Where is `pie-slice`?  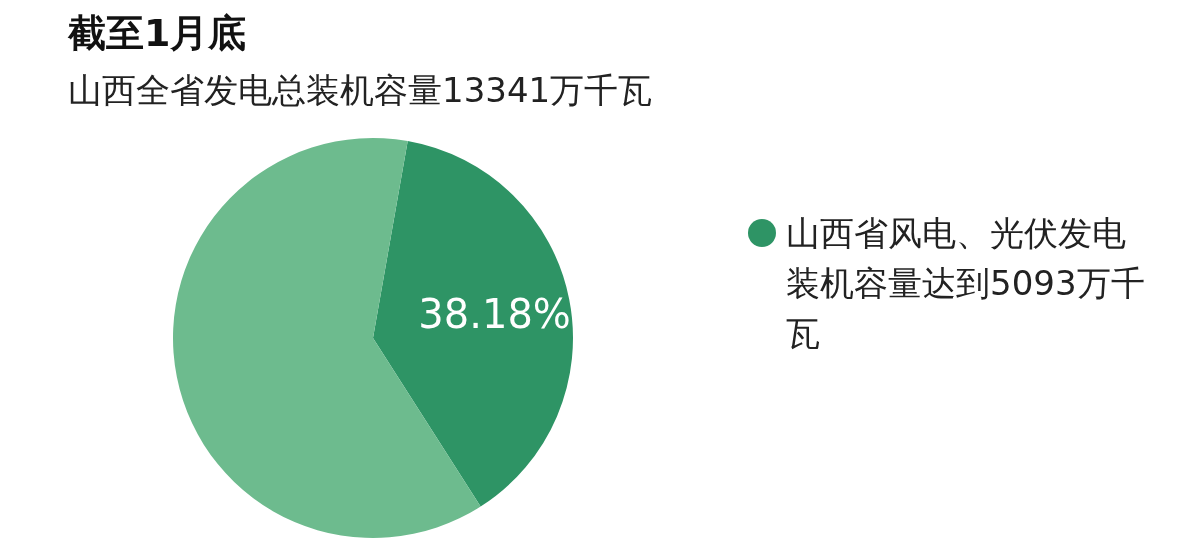
pie-slice is located at coordinates (473, 324).